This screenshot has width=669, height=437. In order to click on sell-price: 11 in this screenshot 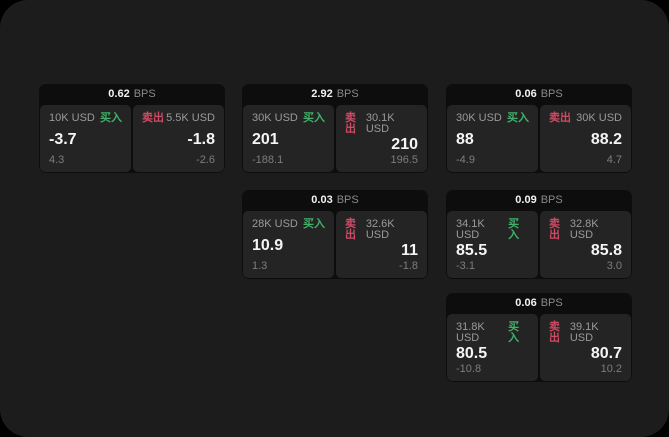, I will do `click(409, 250)`.